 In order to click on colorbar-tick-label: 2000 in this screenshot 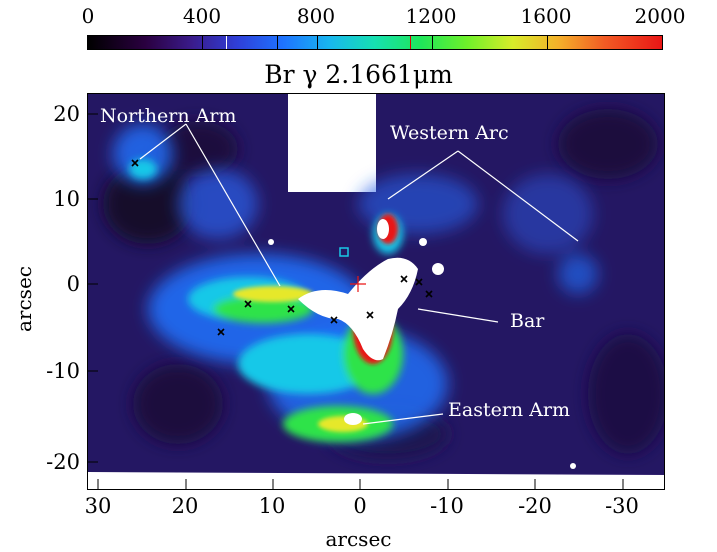, I will do `click(660, 16)`.